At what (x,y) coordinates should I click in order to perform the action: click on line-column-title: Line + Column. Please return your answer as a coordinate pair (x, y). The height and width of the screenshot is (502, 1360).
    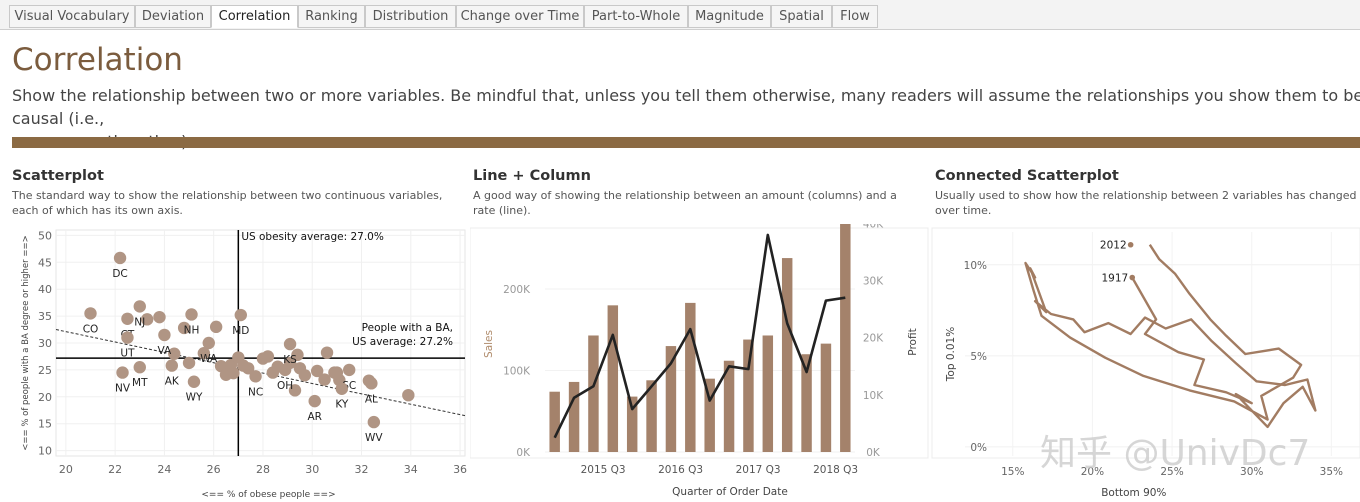
    Looking at the image, I should click on (532, 176).